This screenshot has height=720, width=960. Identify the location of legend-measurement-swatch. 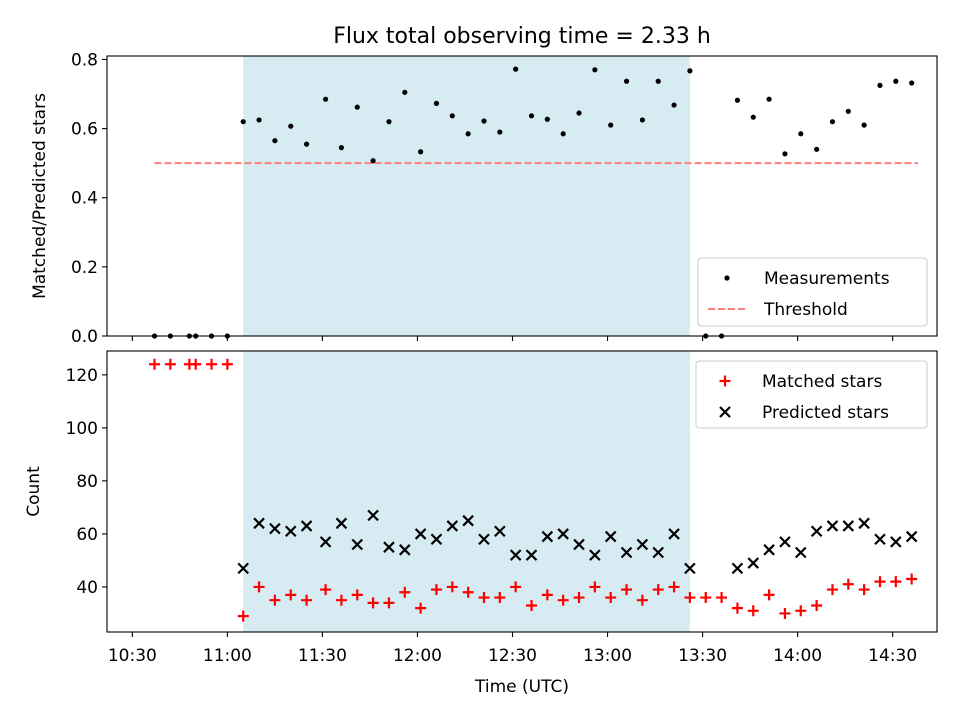
(727, 278).